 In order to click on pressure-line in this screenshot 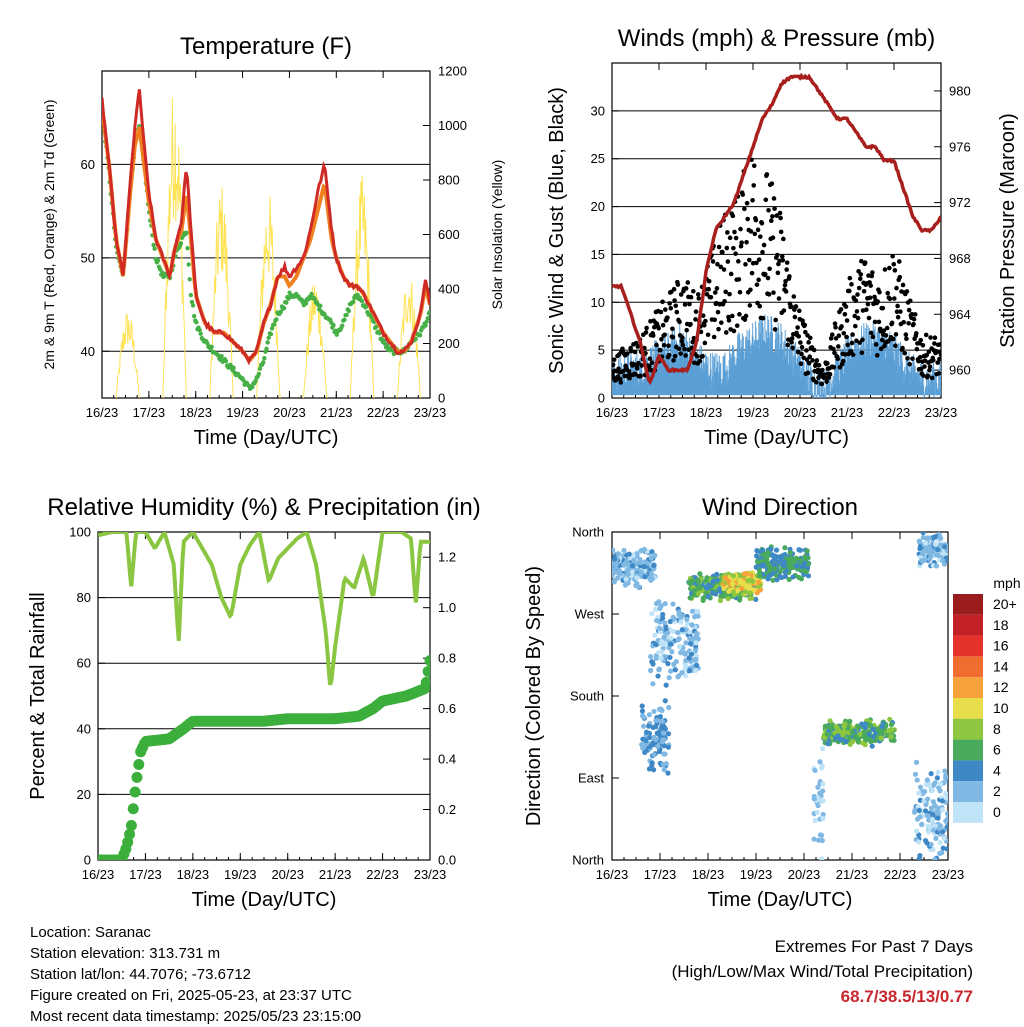, I will do `click(776, 229)`.